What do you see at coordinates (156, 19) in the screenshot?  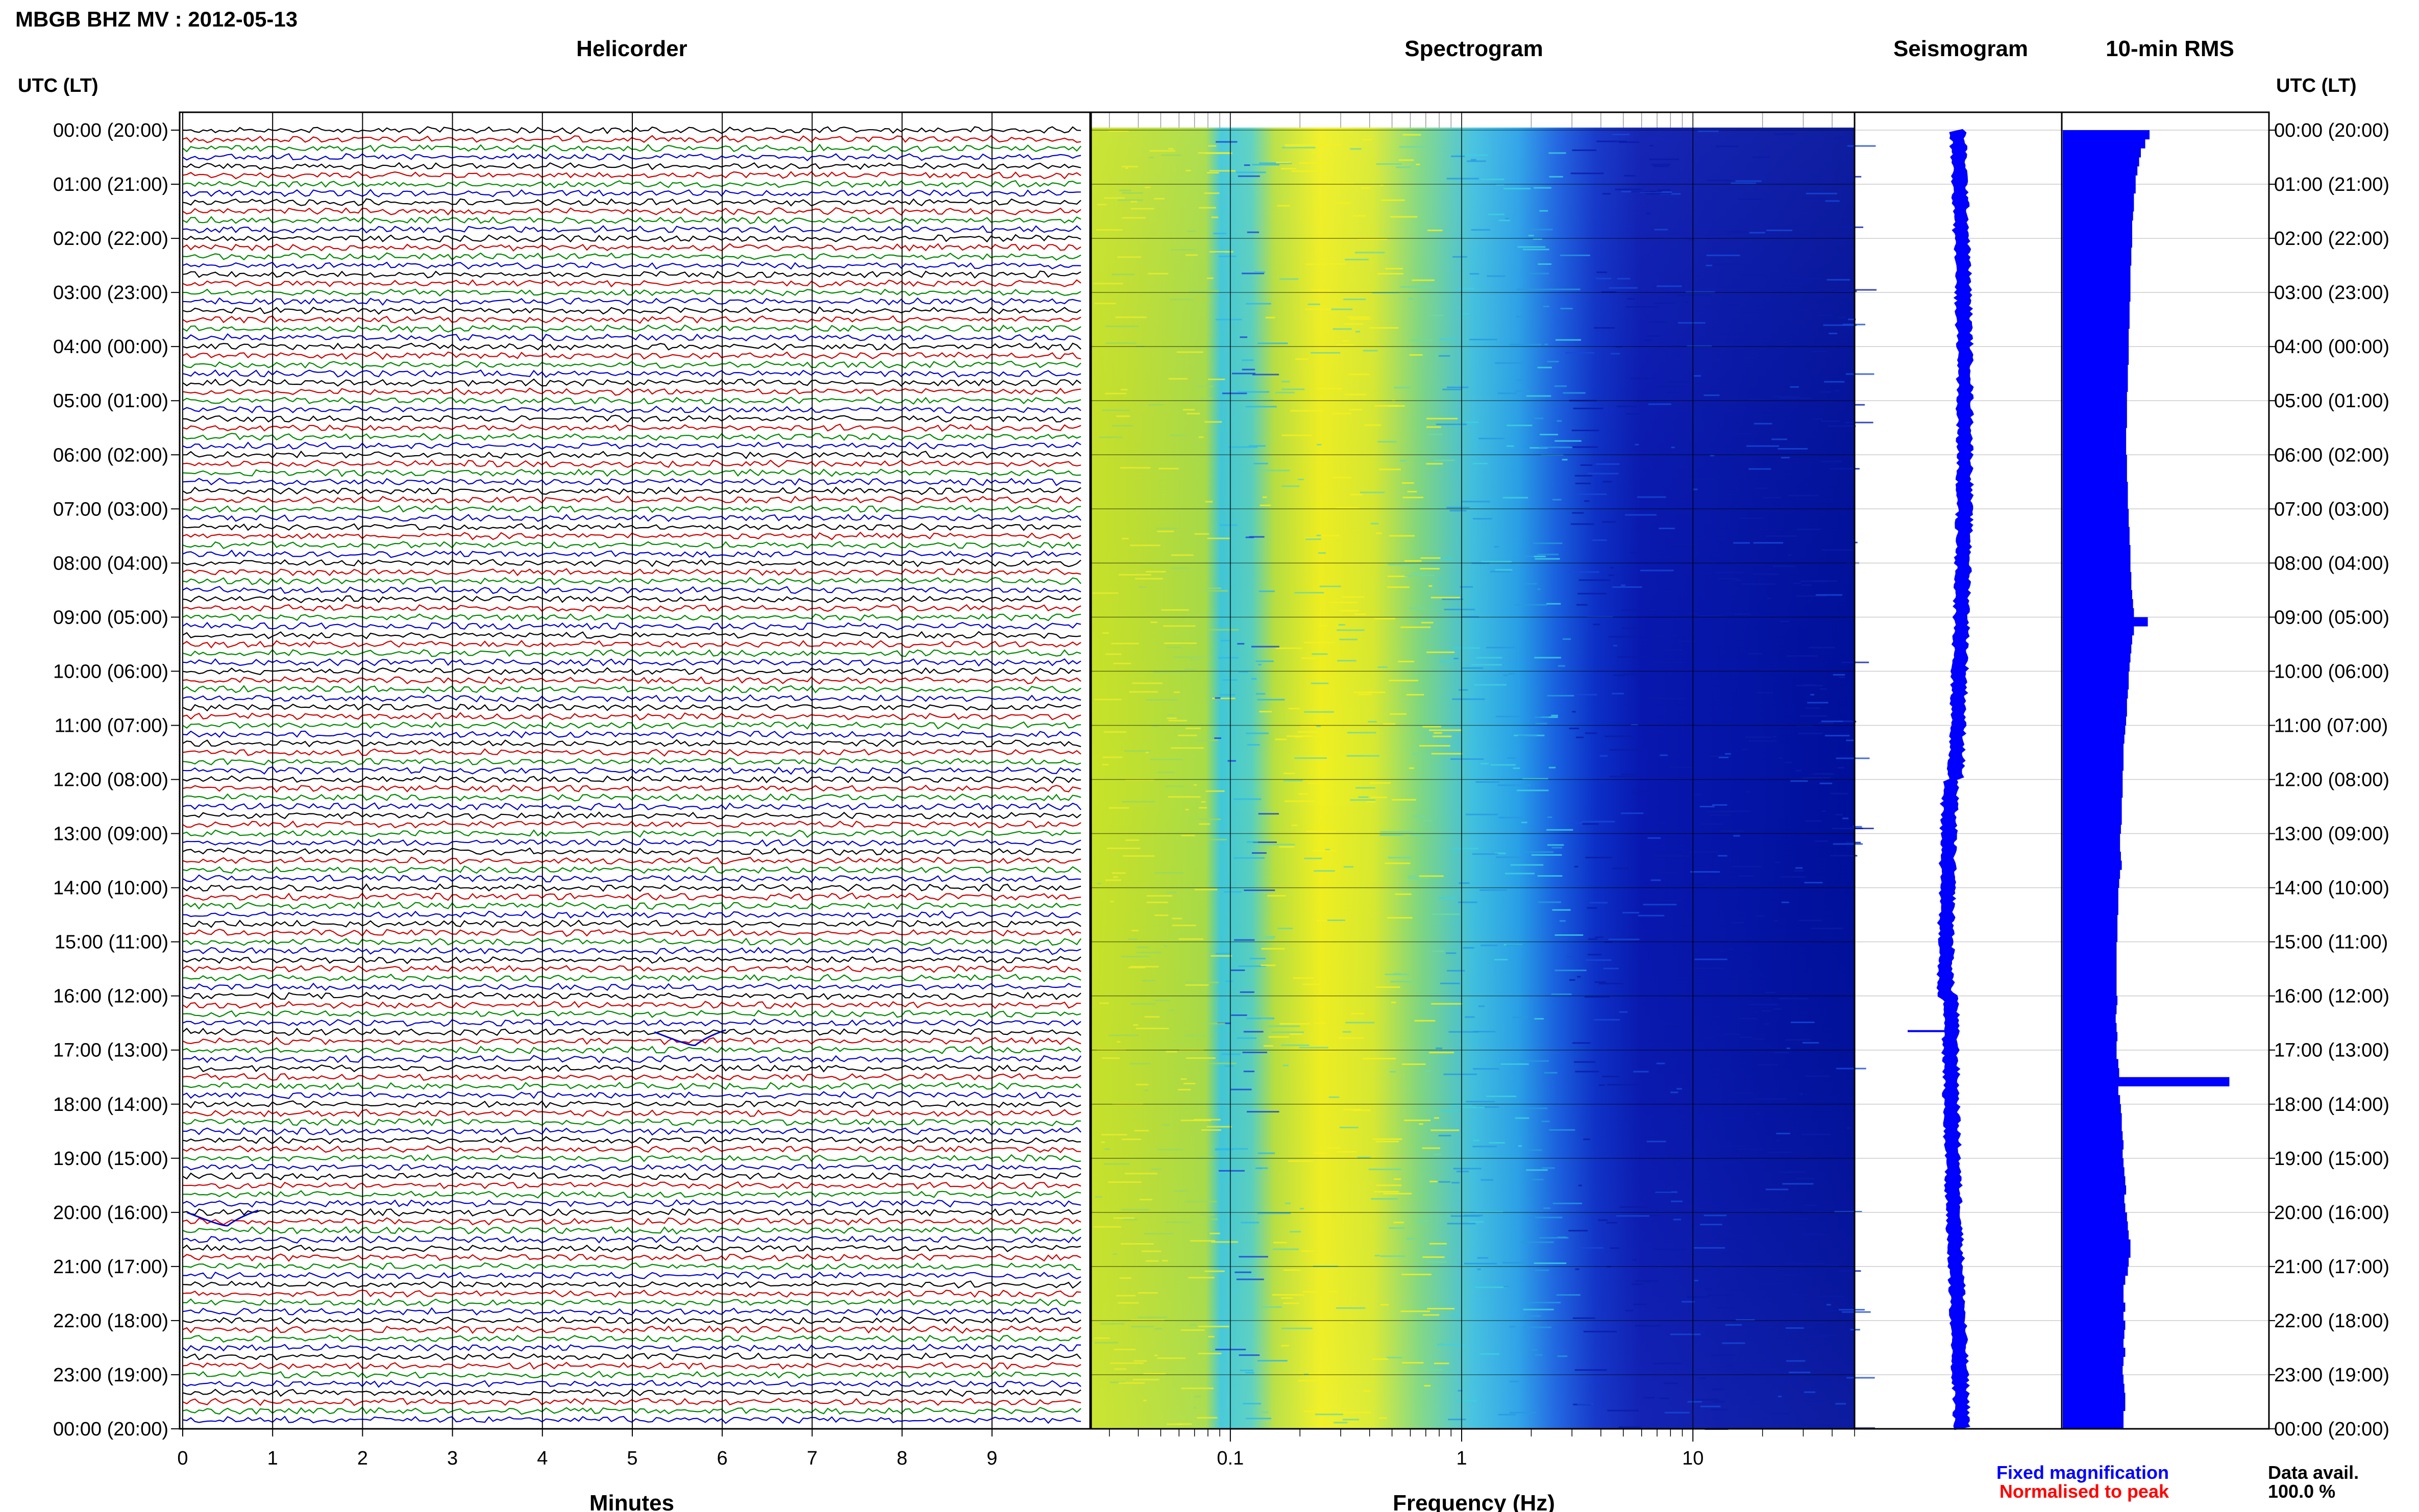 I see `figure-title: MBGB BHZ MV : 2012-05-13` at bounding box center [156, 19].